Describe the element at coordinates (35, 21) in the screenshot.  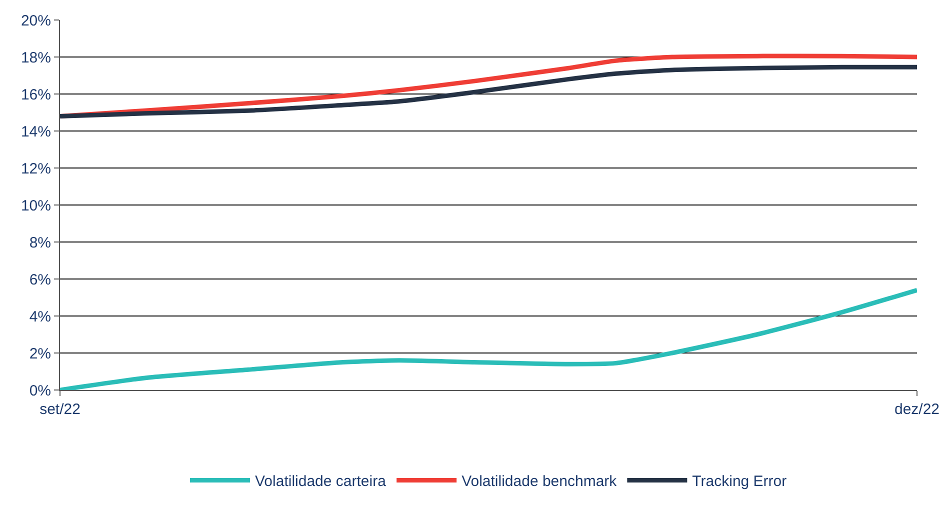
I see `y-tick-label: 20%` at that location.